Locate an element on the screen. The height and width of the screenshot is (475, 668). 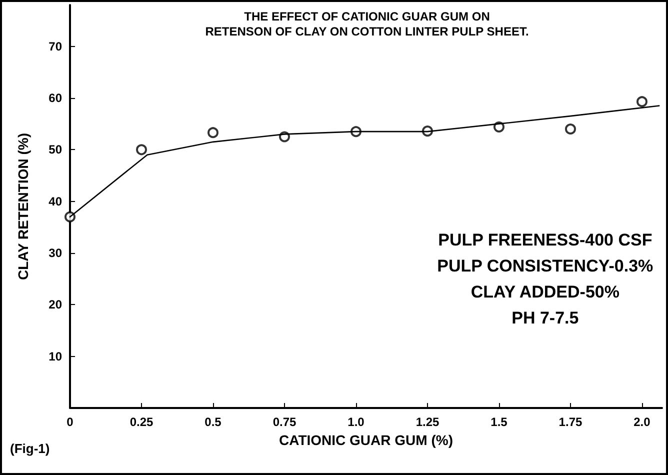
y-tick-label: 30 is located at coordinates (55, 253).